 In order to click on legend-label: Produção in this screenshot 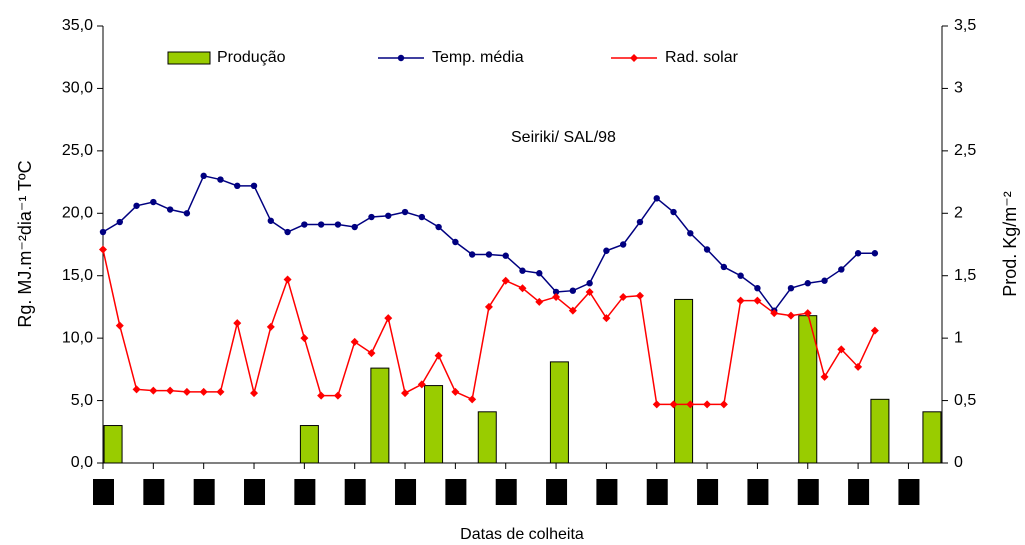, I will do `click(251, 57)`.